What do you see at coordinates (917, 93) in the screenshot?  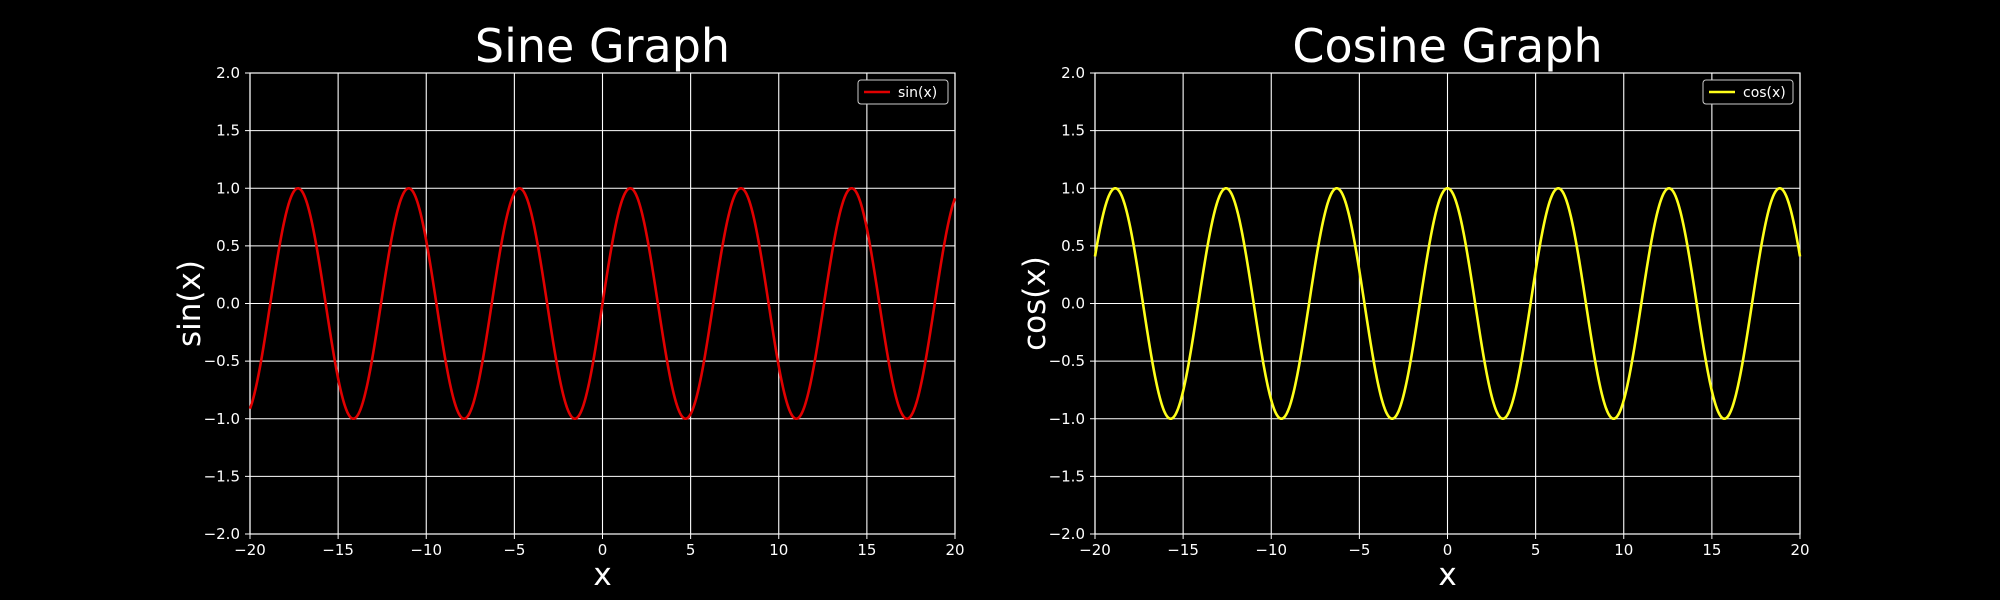 I see `legend-label: sin(x)` at bounding box center [917, 93].